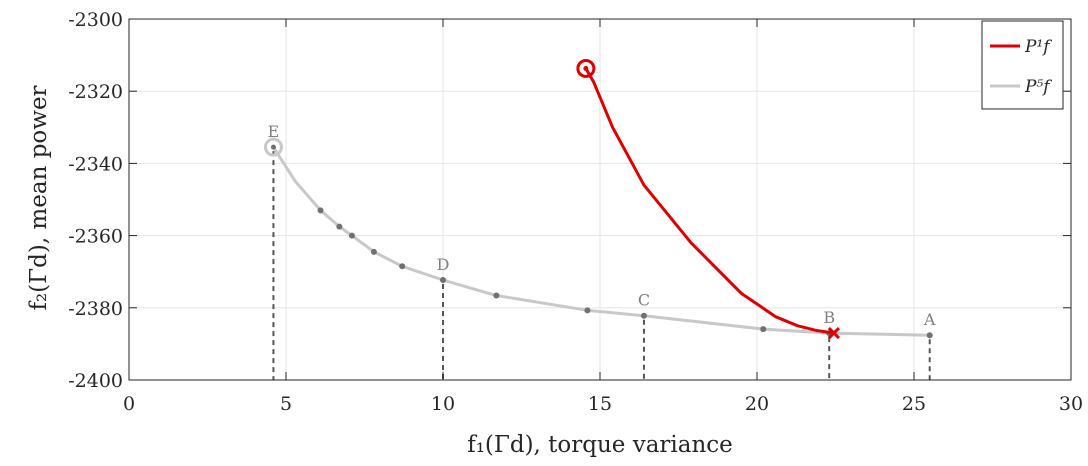 This screenshot has width=1088, height=466. Describe the element at coordinates (129, 404) in the screenshot. I see `x-tick-label: 0` at that location.